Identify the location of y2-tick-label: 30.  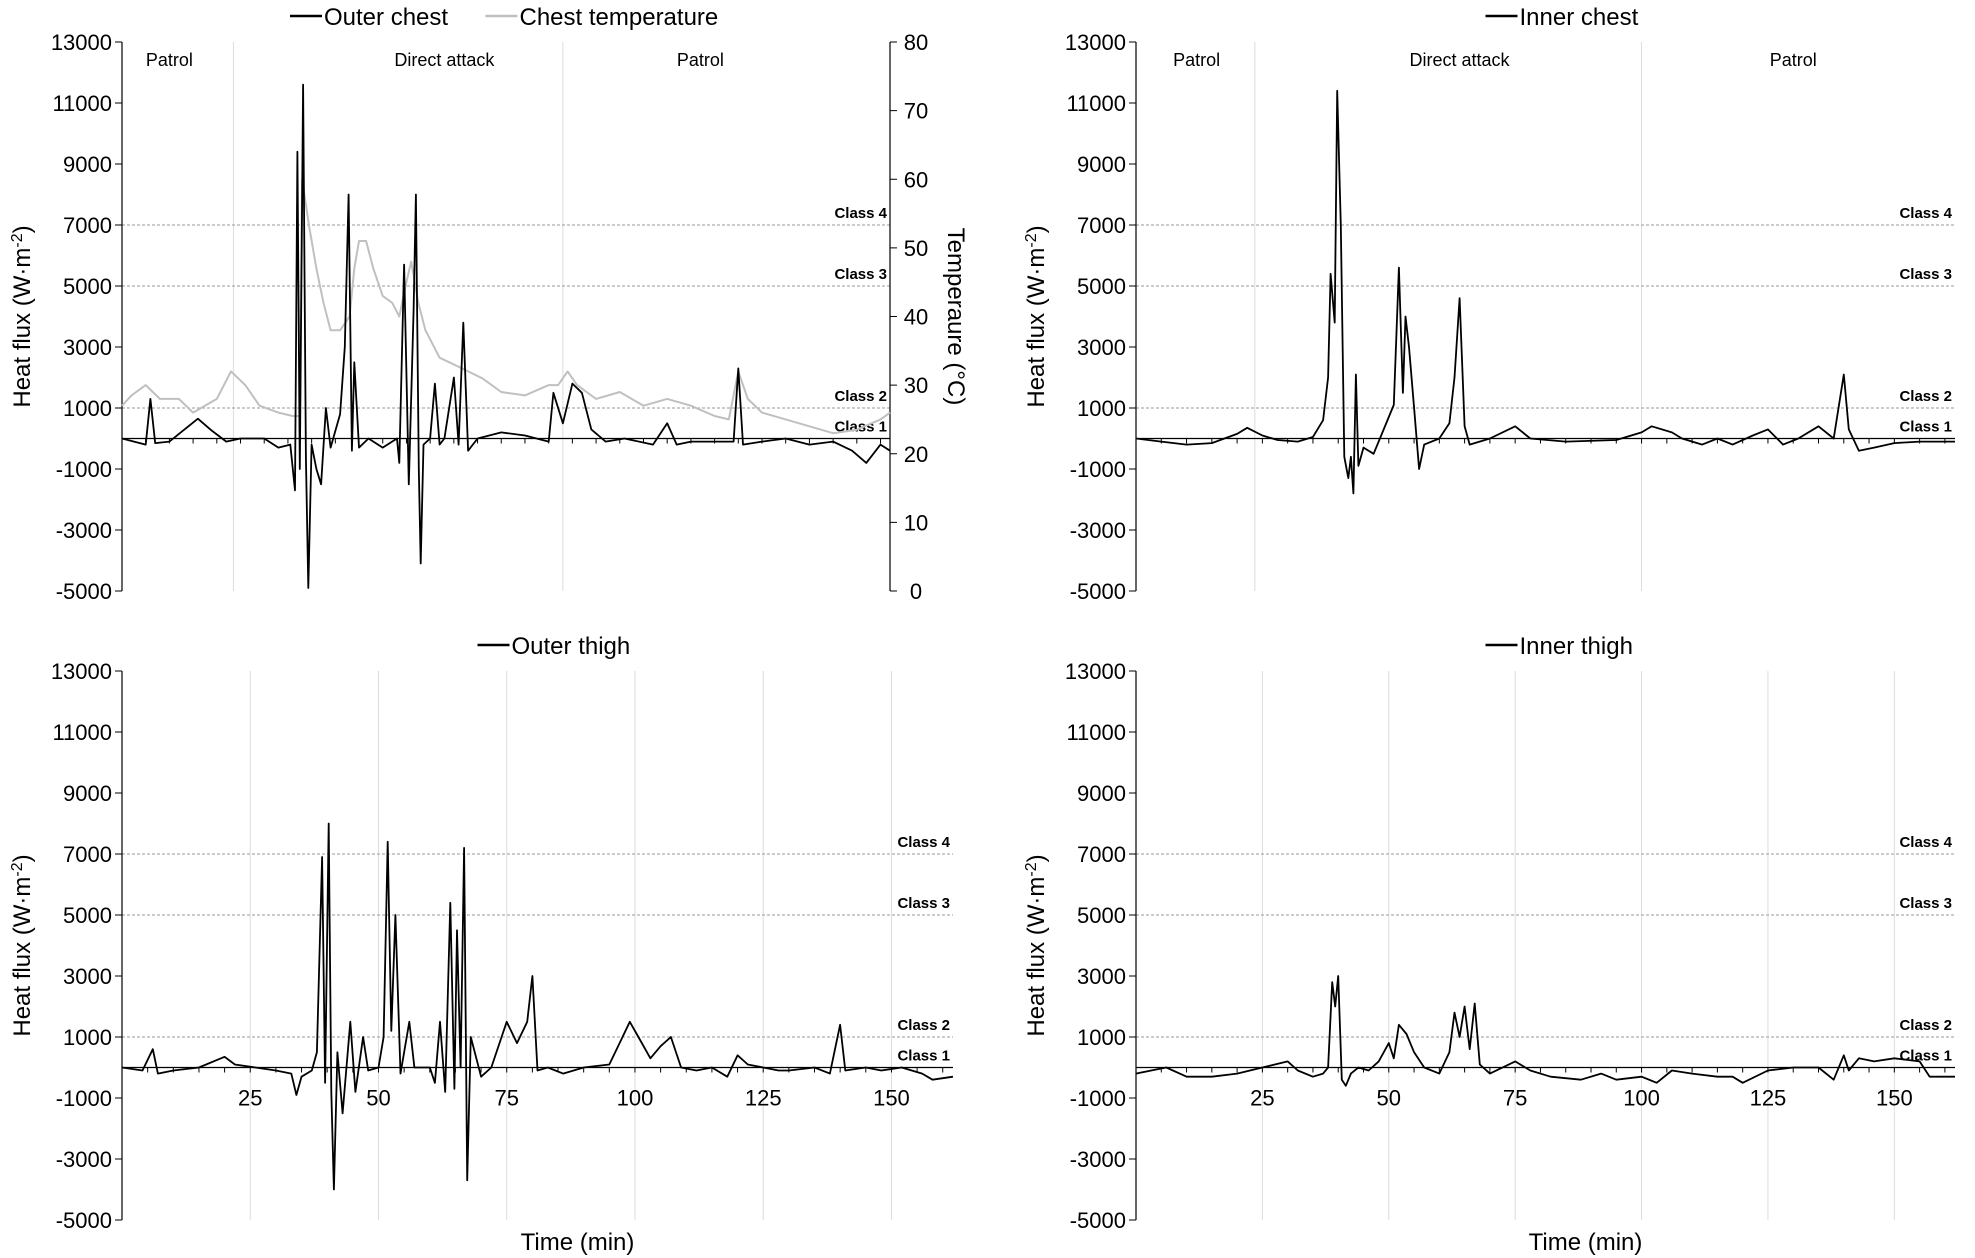
(916, 385).